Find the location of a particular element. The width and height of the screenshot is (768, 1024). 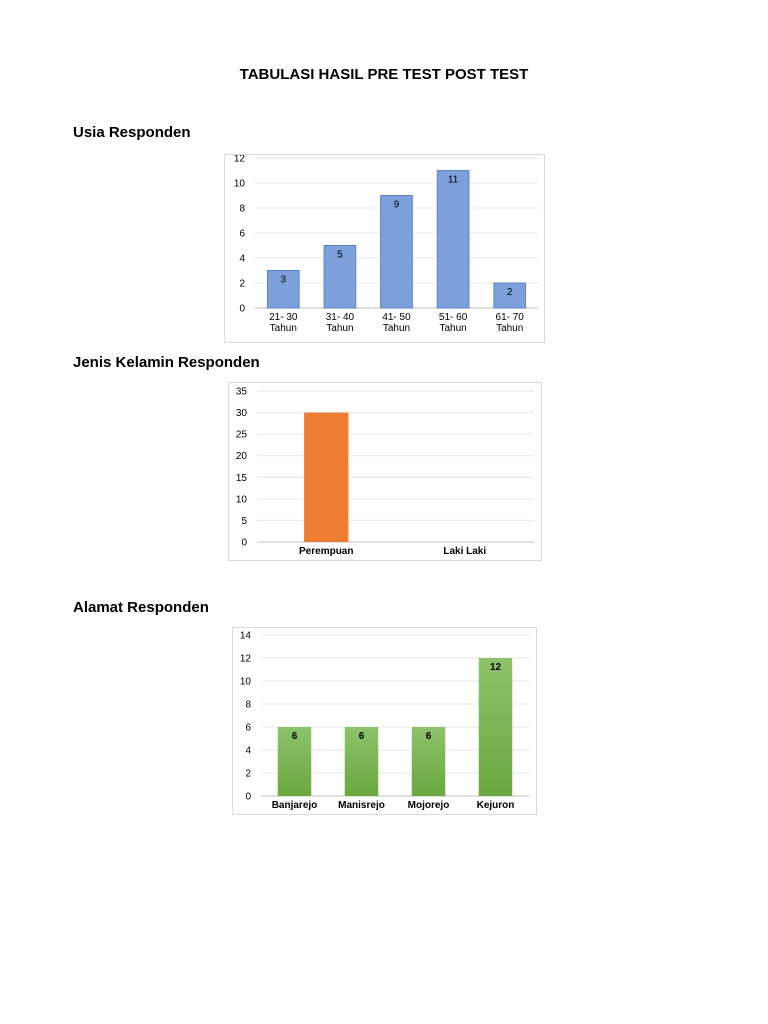

alamat-y-tick-label: 0 is located at coordinates (248, 797).